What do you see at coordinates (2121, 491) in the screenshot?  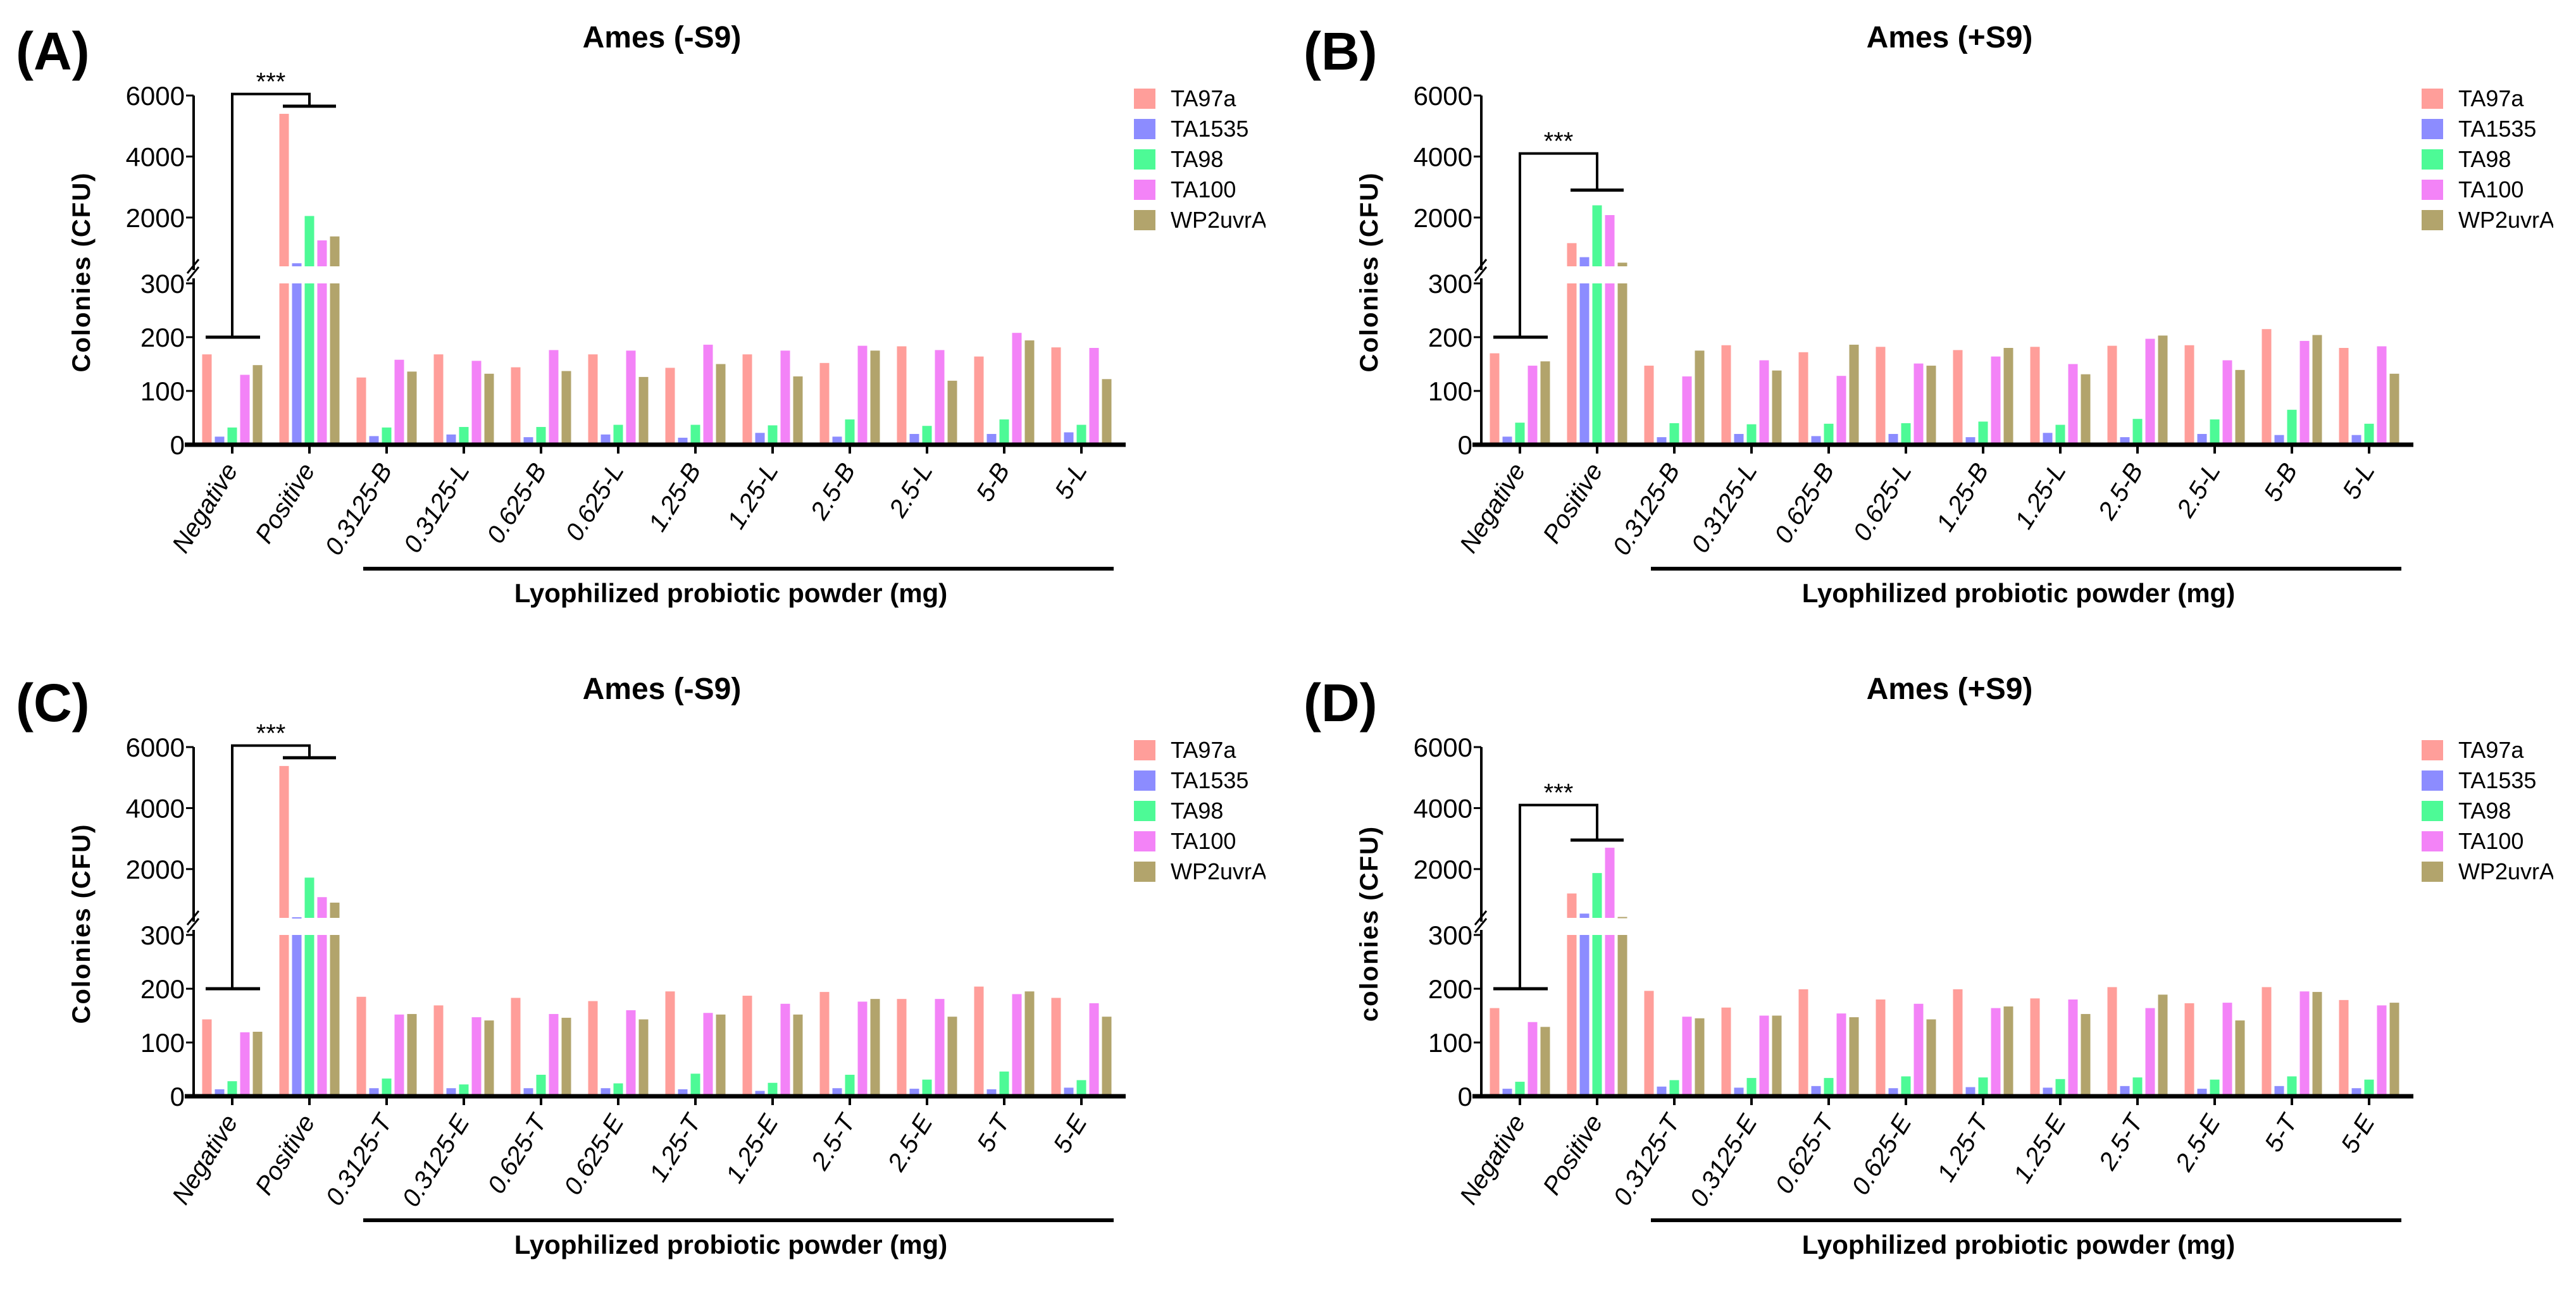 I see `x-tick-label: 2.5-B` at bounding box center [2121, 491].